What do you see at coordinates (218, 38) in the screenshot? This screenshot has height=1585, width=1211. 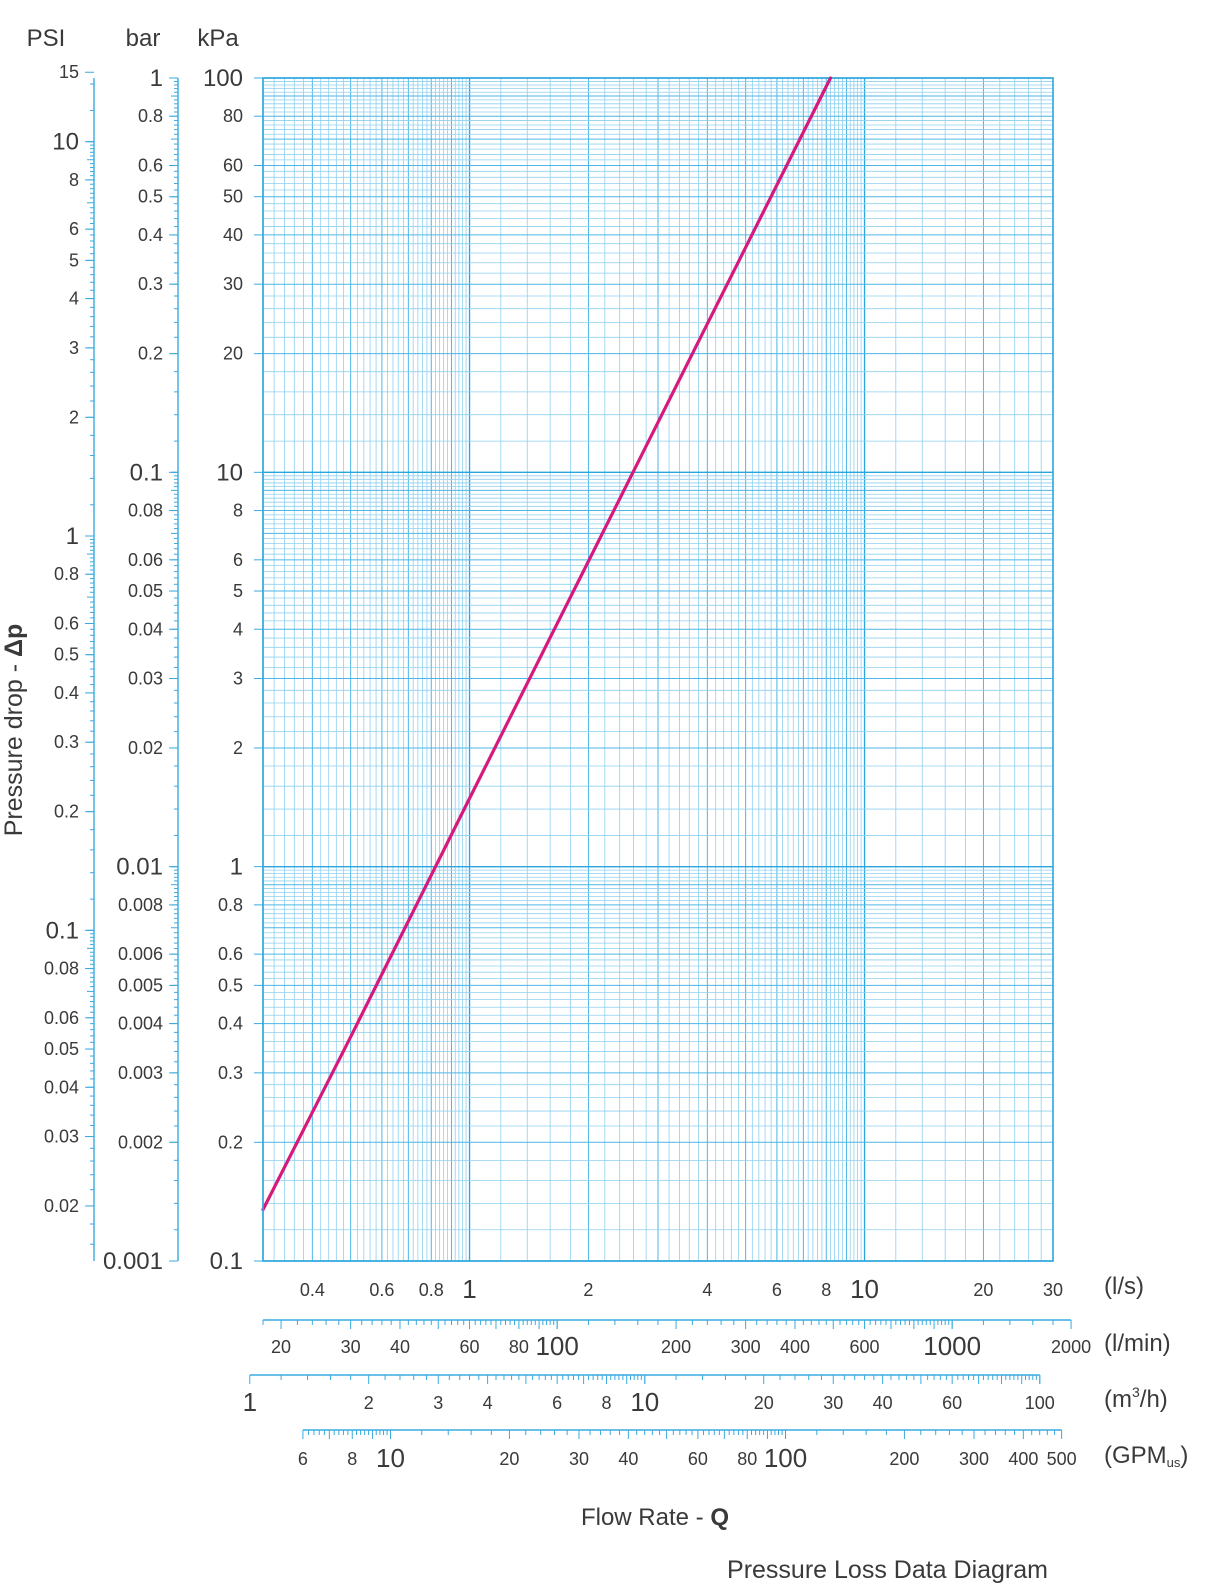 I see `y-axis-unit: kPa` at bounding box center [218, 38].